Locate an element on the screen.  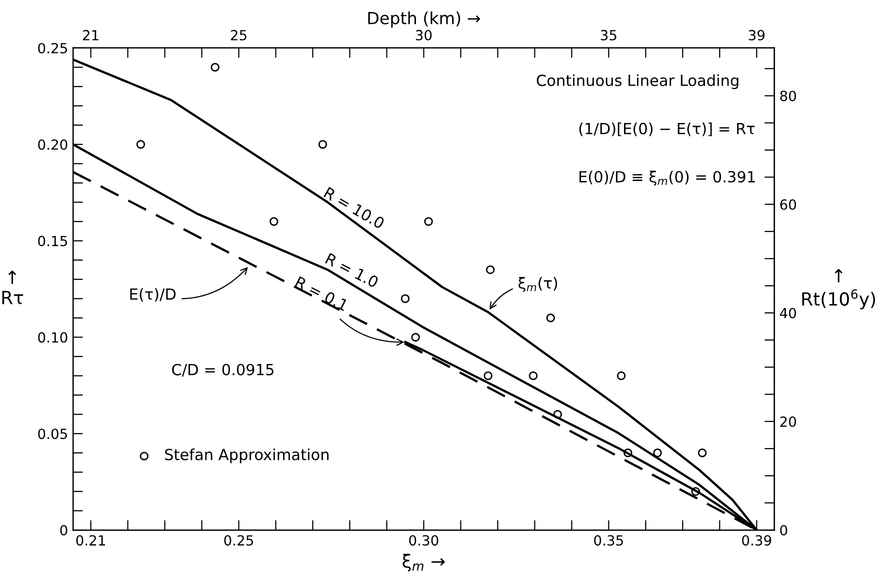
y-axis-title: ↑ Rτ is located at coordinates (13, 287).